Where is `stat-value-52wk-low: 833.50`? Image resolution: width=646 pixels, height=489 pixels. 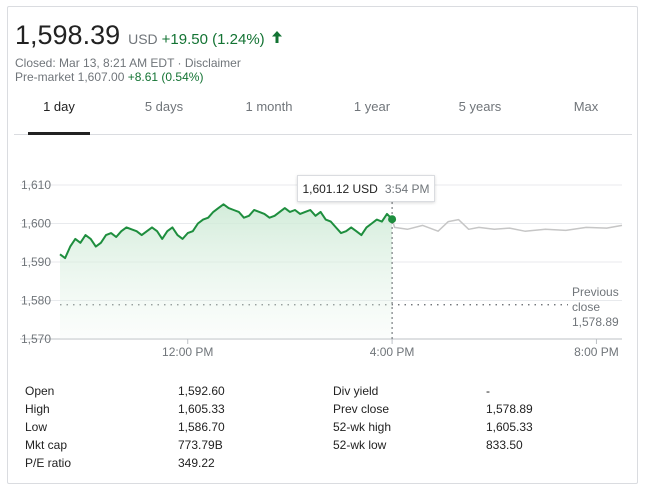 stat-value-52wk-low: 833.50 is located at coordinates (504, 445).